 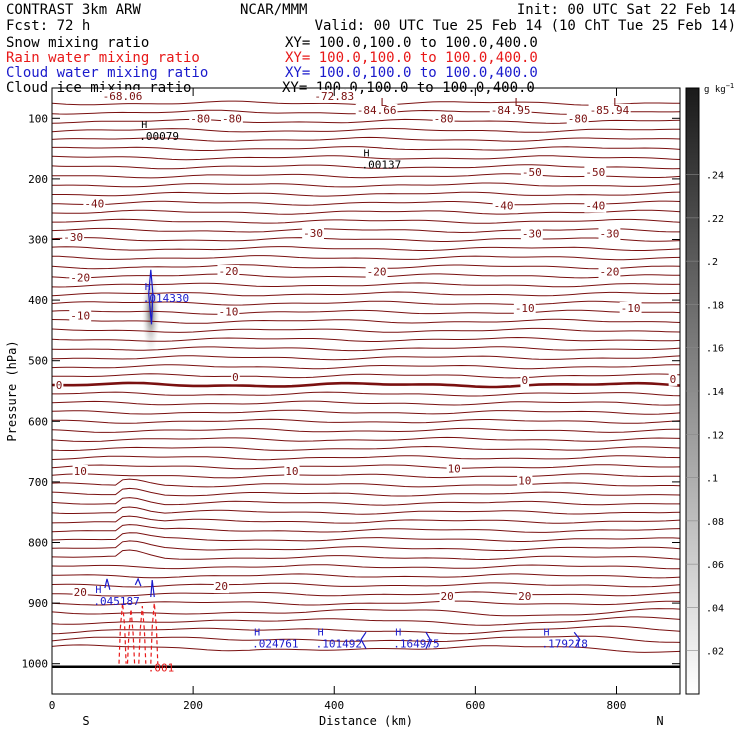 I want to click on field-xy-cloud-water: XY= 100.0,100.0 to 100.0,400.0, so click(x=411, y=73).